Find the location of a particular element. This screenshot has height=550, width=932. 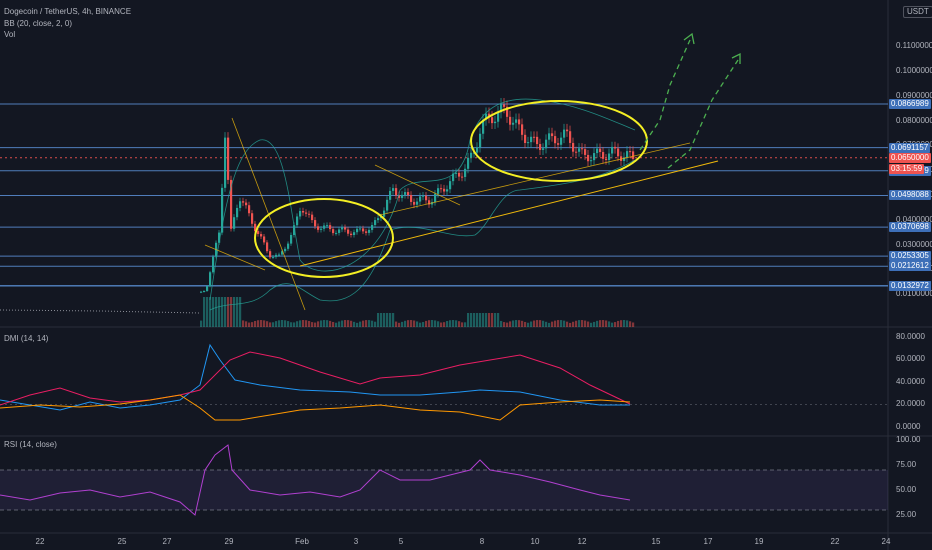

price-axis-tick: 0.0300000 is located at coordinates (914, 244).